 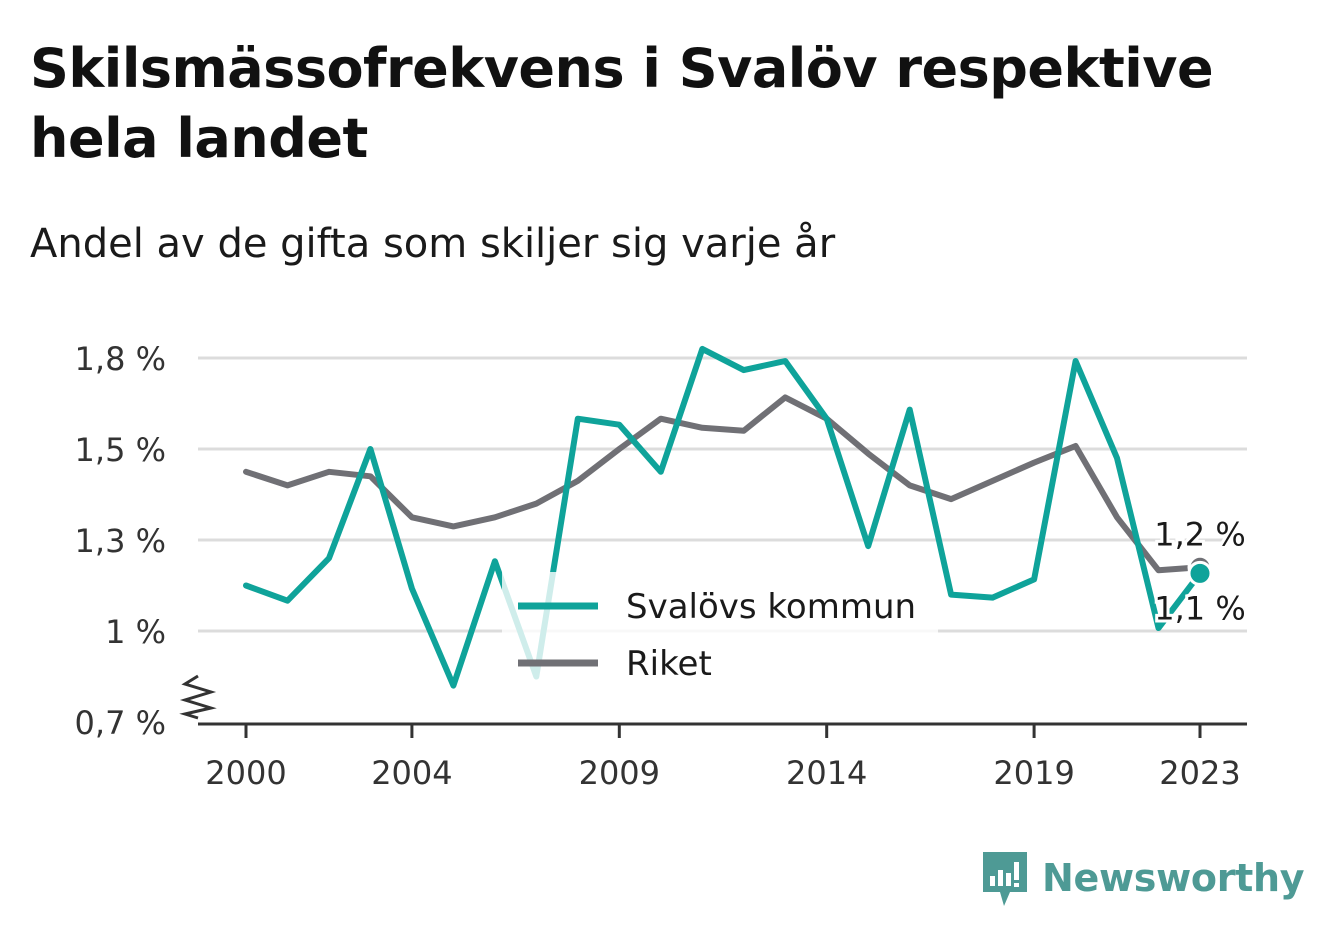 I want to click on end-value-label: 1,2 %, so click(x=1199, y=534).